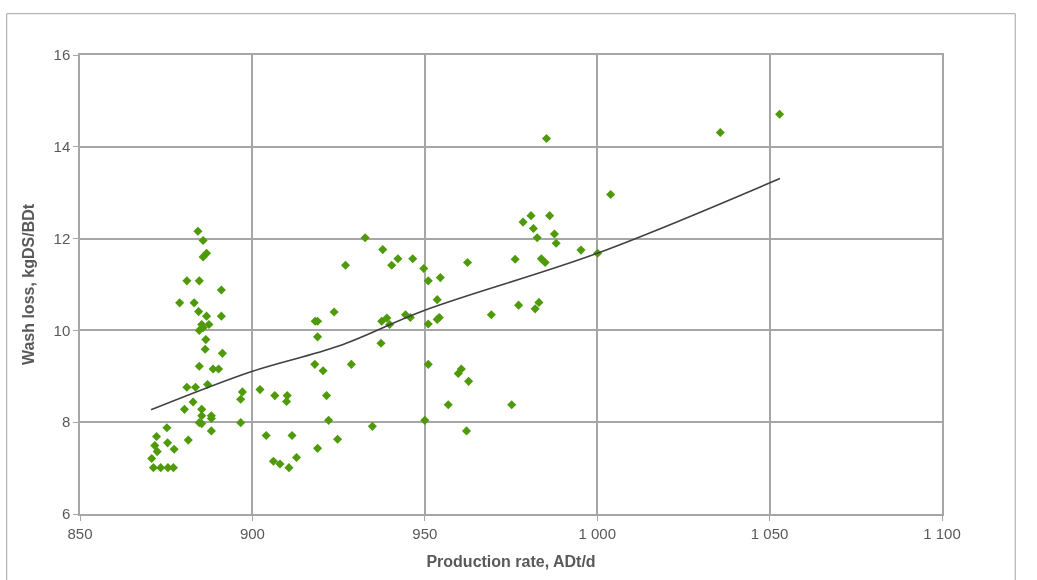 This screenshot has width=1037, height=580. I want to click on y-tick-label: 6, so click(66, 514).